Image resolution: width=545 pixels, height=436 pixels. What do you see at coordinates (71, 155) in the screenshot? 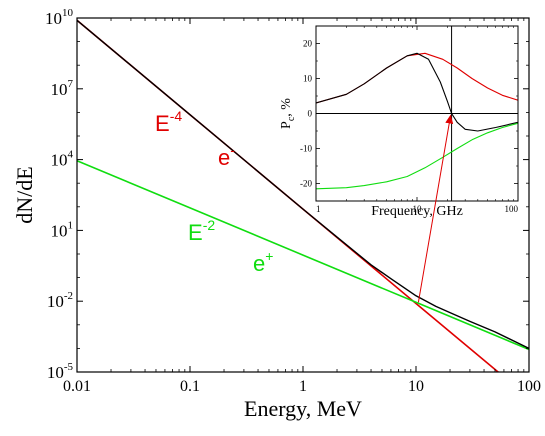
I see `main-y-tick-exp-3: 4` at bounding box center [71, 155].